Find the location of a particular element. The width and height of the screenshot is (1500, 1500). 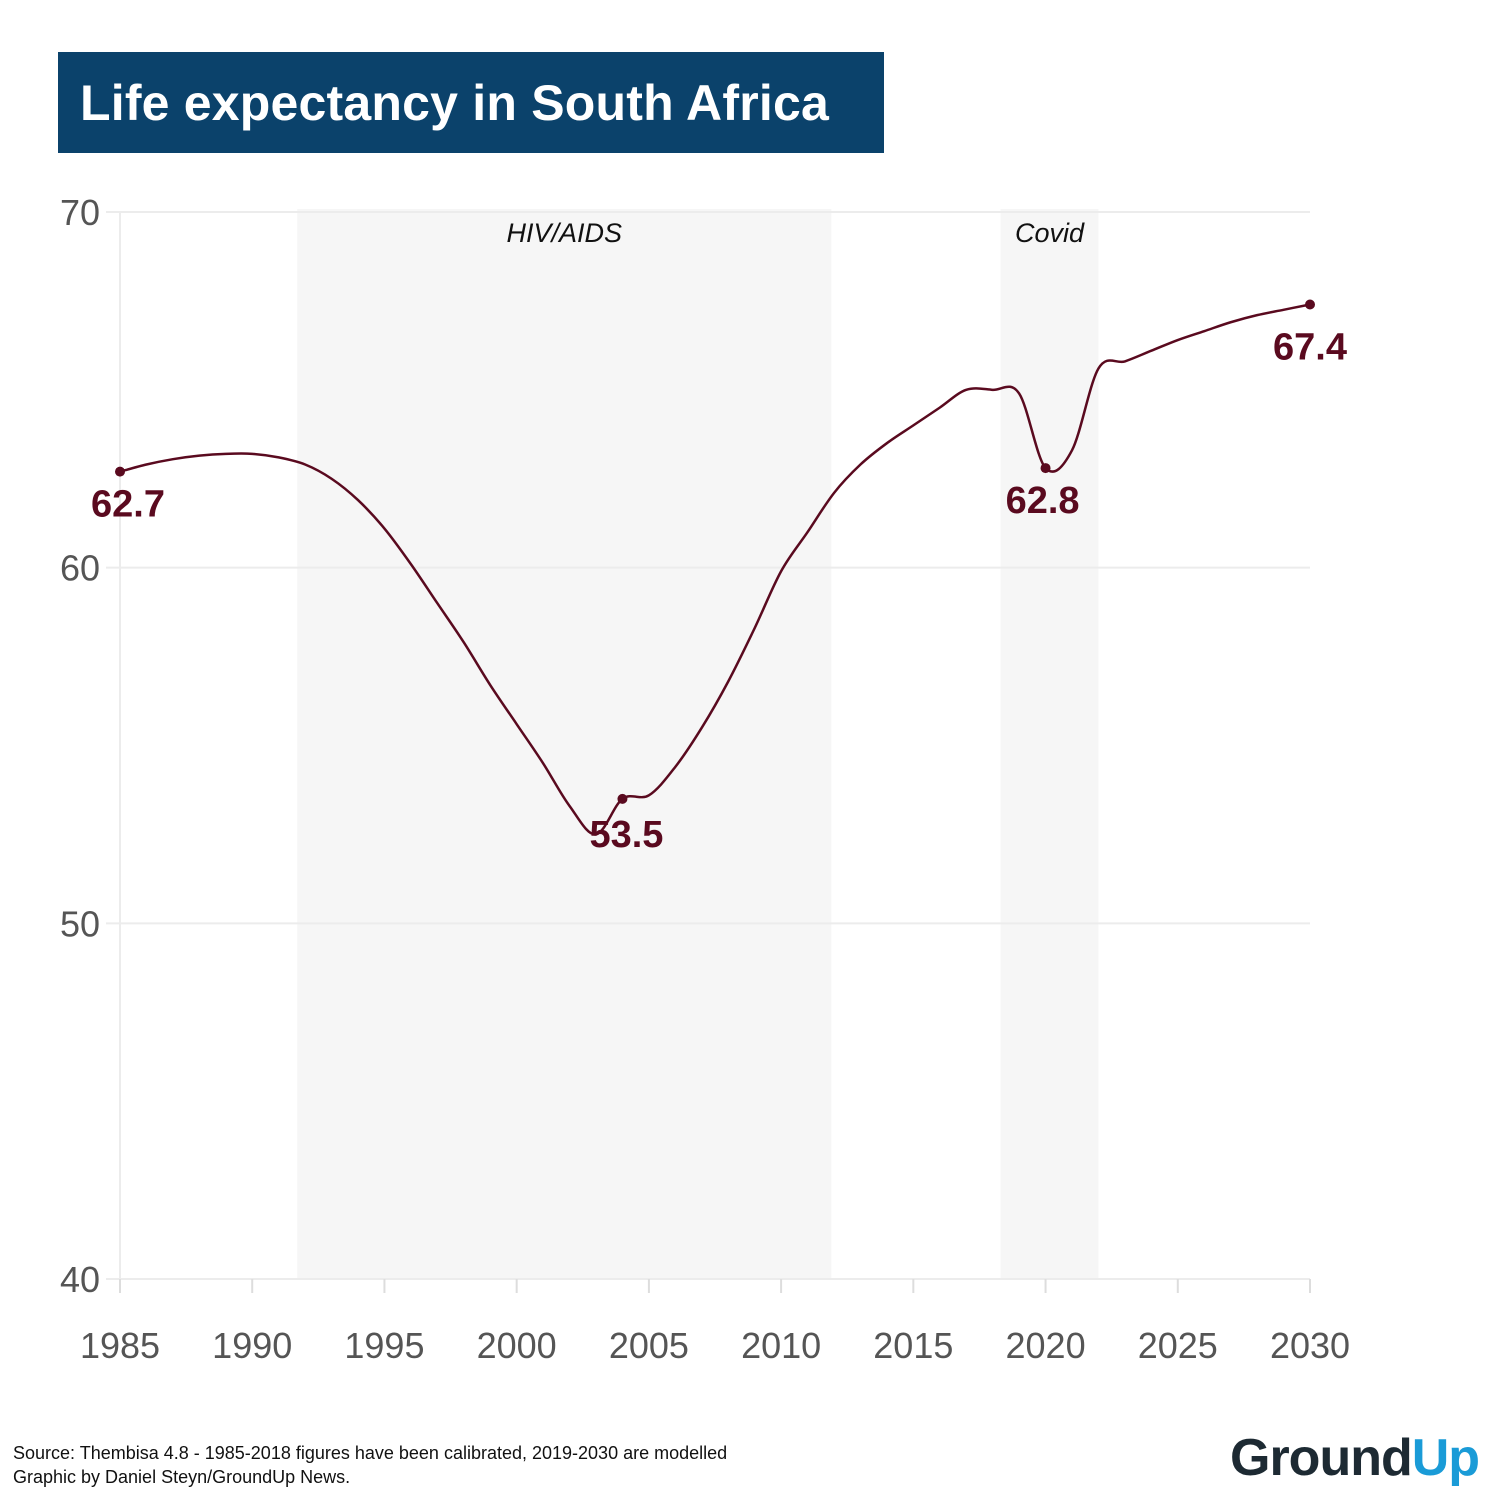

band-label-0: HIV/AIDS is located at coordinates (565, 233).